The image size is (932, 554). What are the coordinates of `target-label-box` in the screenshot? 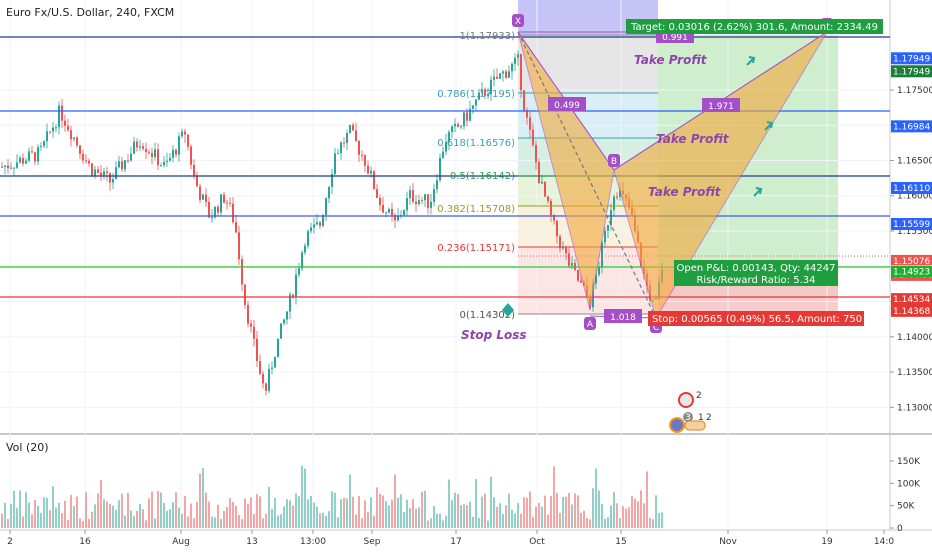 It's located at (754, 26).